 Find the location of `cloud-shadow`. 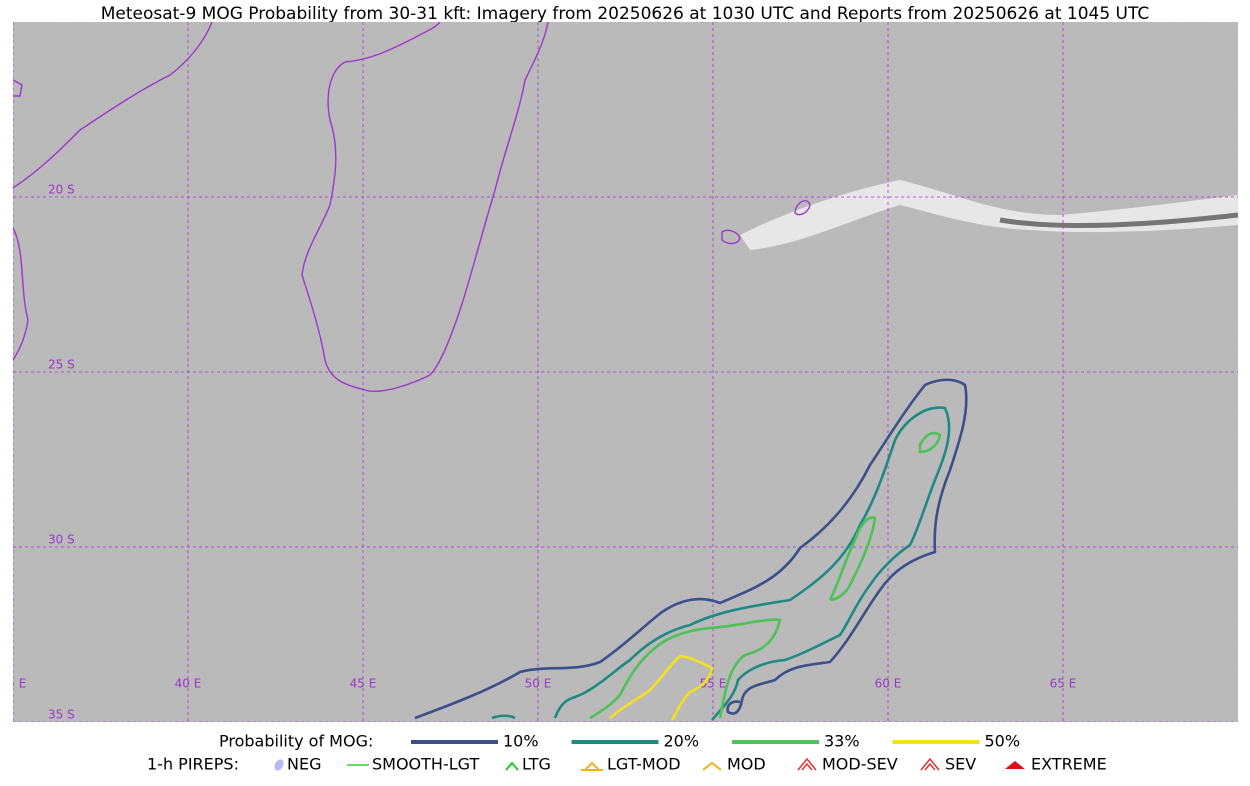

cloud-shadow is located at coordinates (1118, 220).